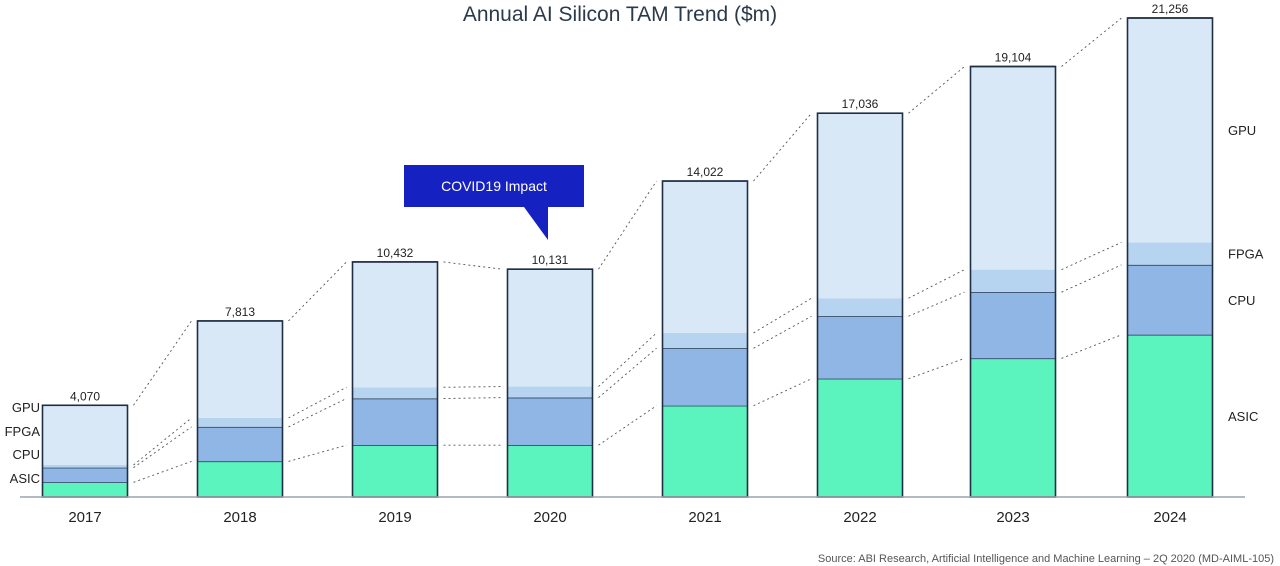 This screenshot has height=566, width=1280. Describe the element at coordinates (705, 172) in the screenshot. I see `total-label: 14,022` at that location.